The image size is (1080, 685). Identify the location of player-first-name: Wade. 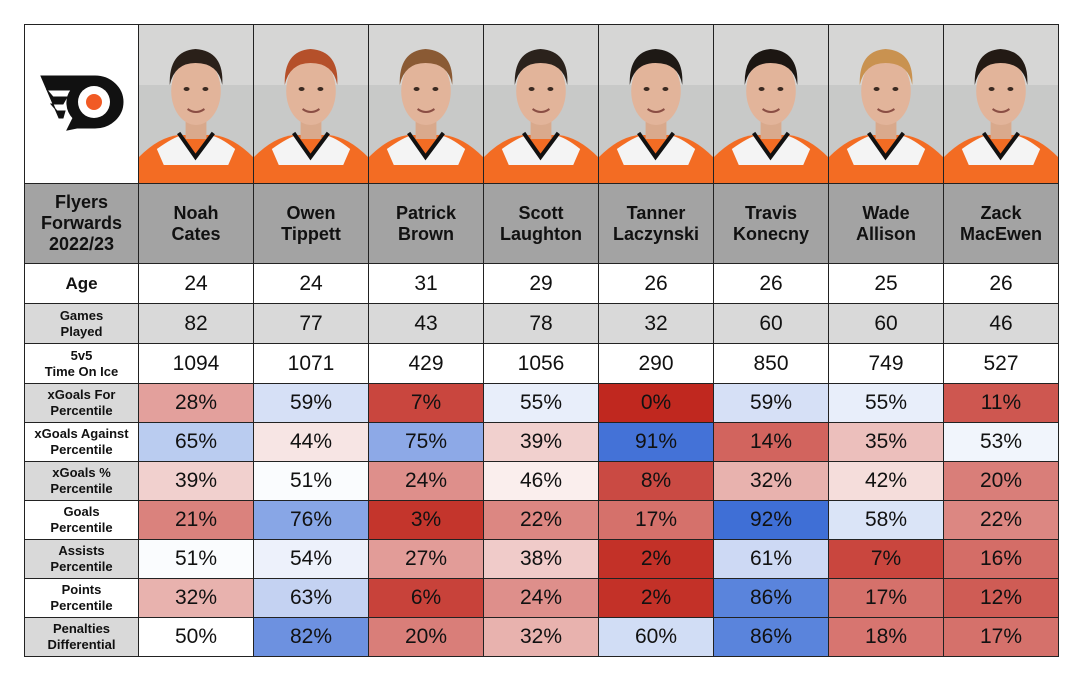
(886, 212).